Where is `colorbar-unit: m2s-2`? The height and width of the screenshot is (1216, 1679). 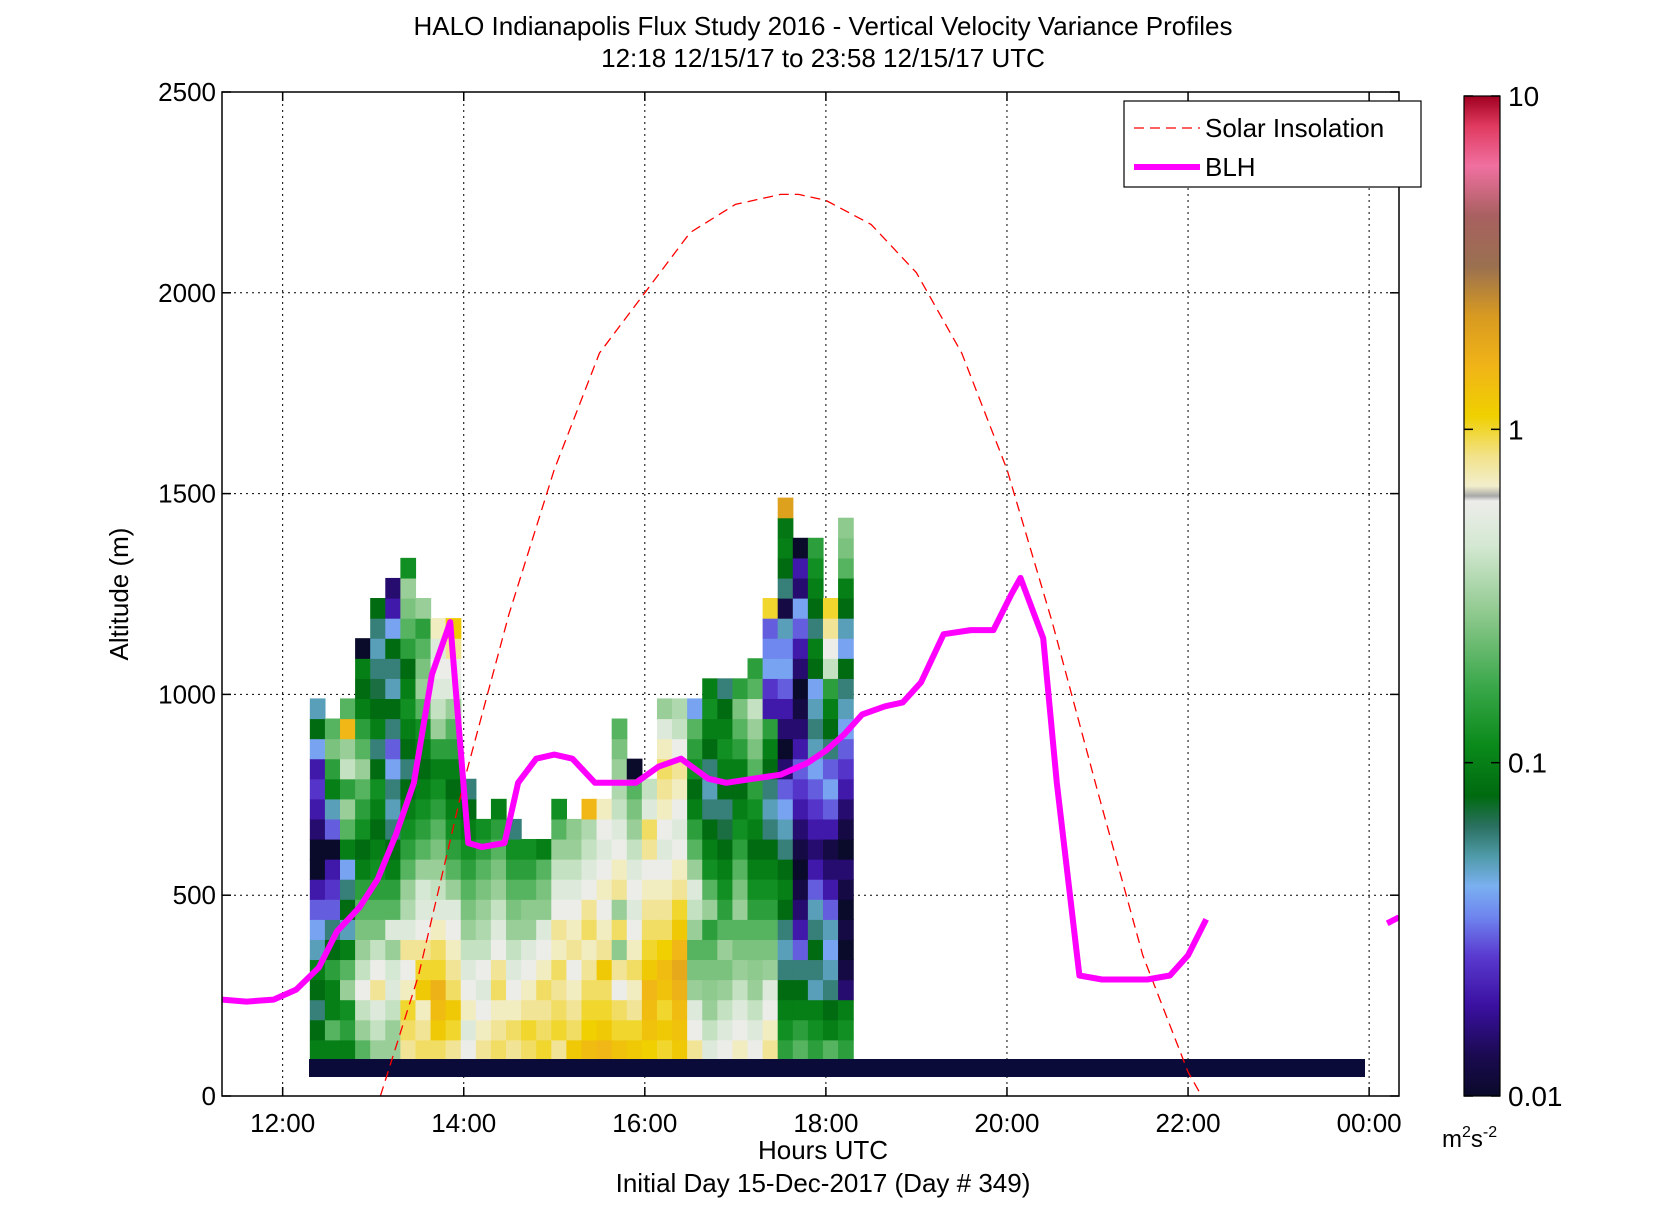
colorbar-unit: m2s-2 is located at coordinates (1469, 1138).